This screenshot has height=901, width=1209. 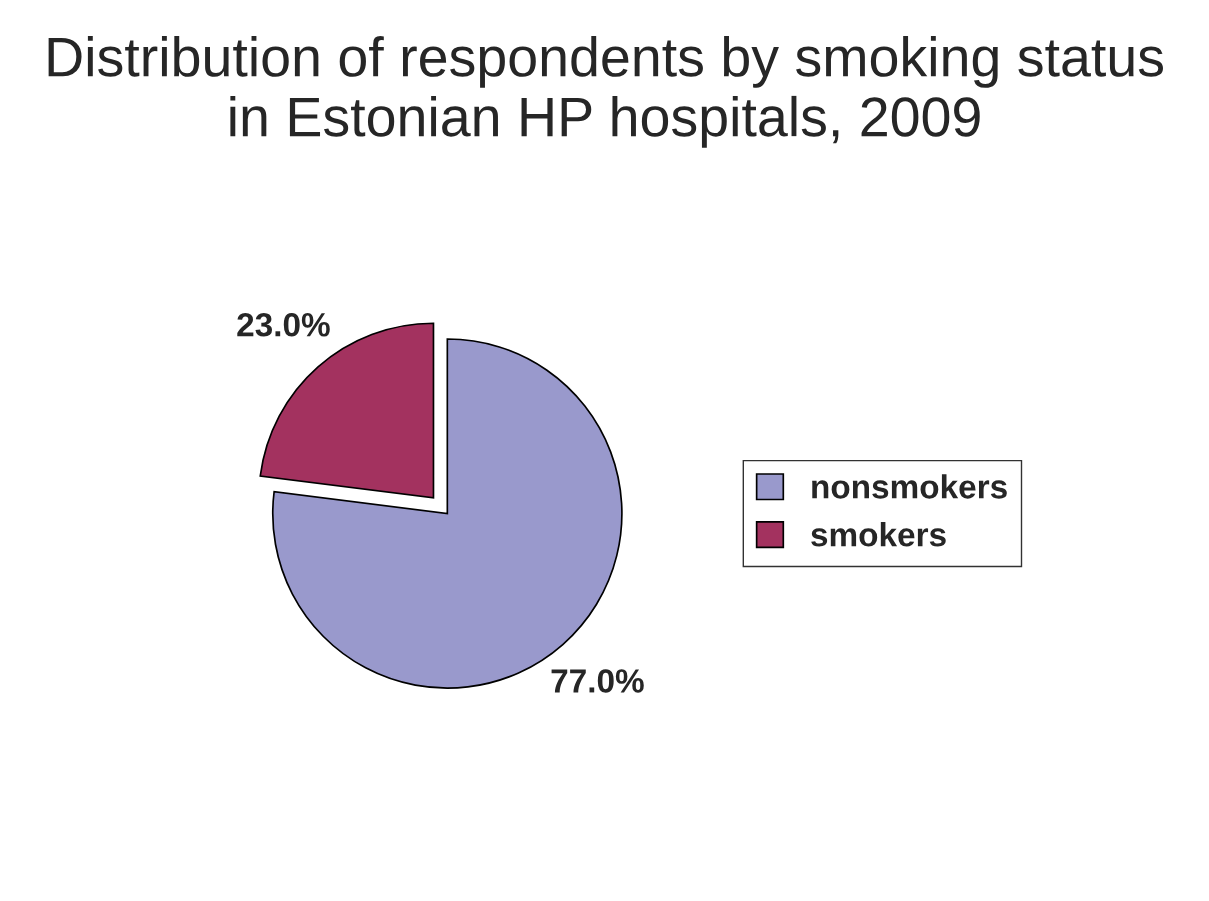 I want to click on legend-label: smokers, so click(x=878, y=534).